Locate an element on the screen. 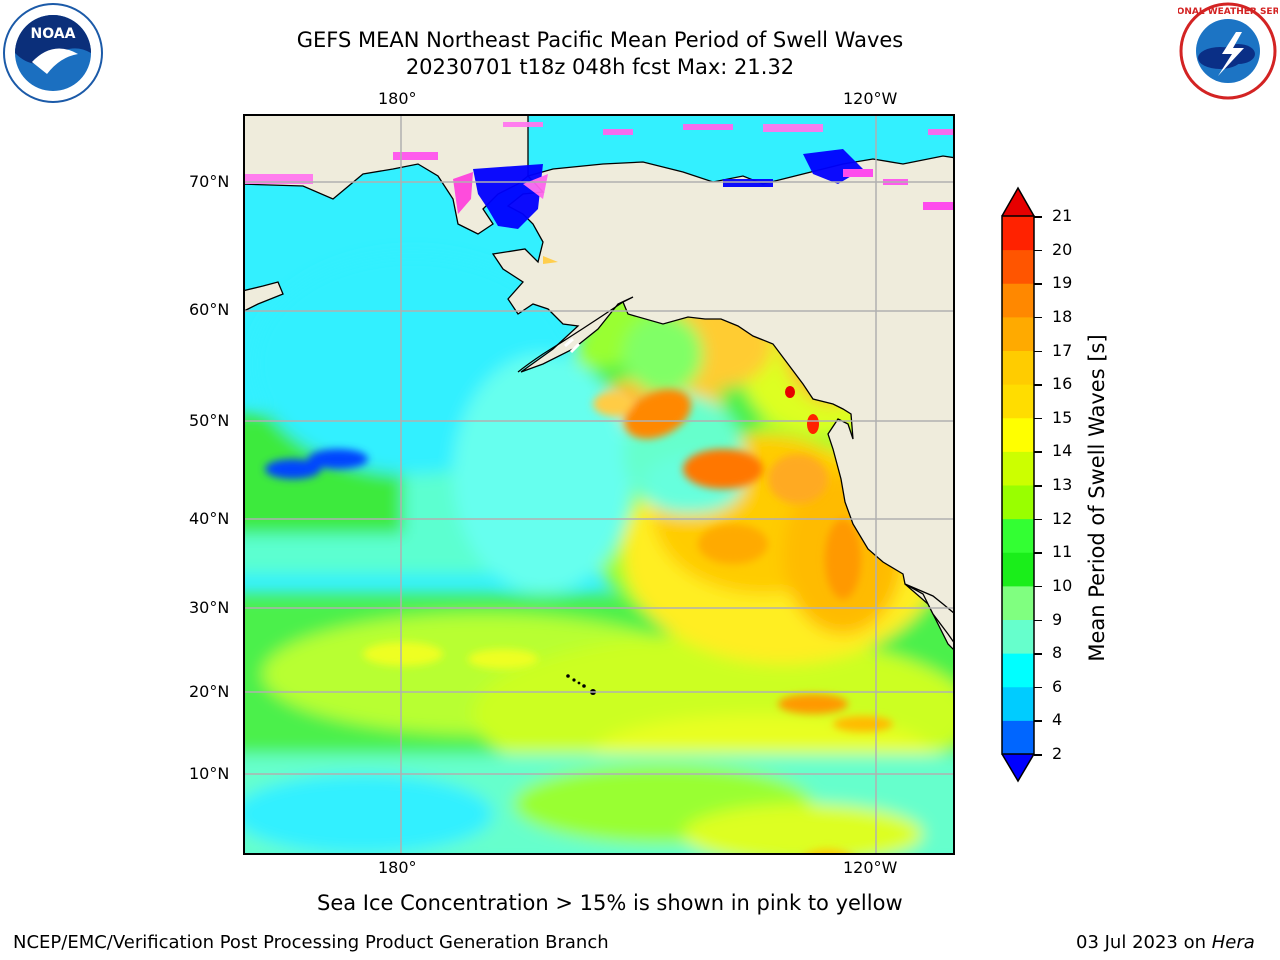 This screenshot has height=960, width=1280. run-date: 03 Jul 2023 on Hera is located at coordinates (1165, 942).